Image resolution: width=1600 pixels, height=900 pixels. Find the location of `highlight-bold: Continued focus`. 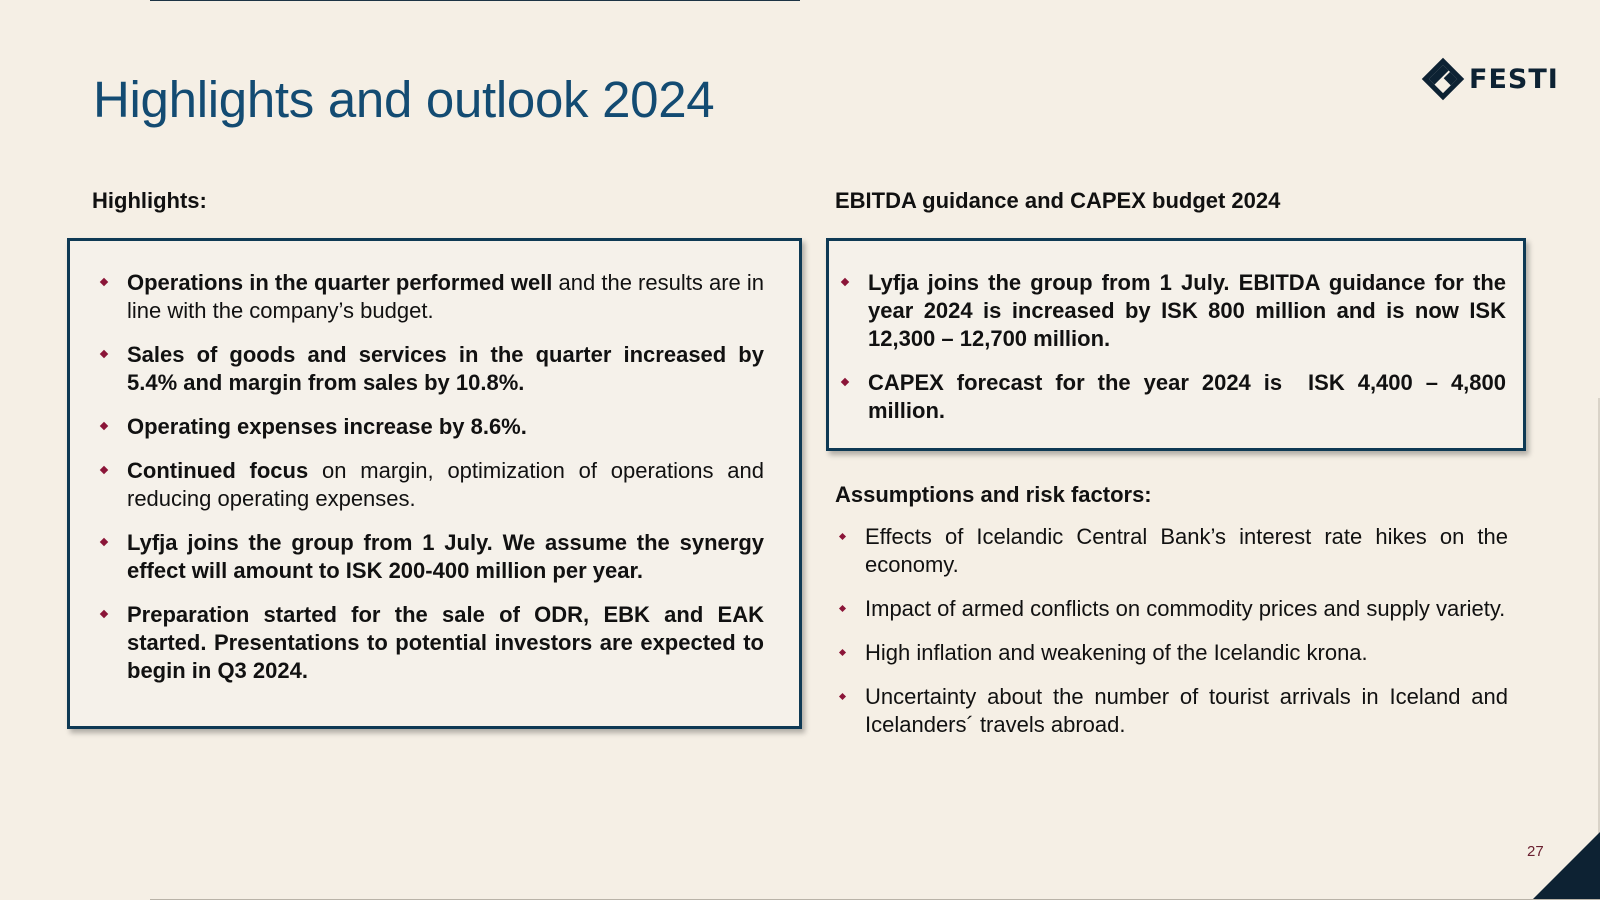

highlight-bold: Continued focus is located at coordinates (218, 470).